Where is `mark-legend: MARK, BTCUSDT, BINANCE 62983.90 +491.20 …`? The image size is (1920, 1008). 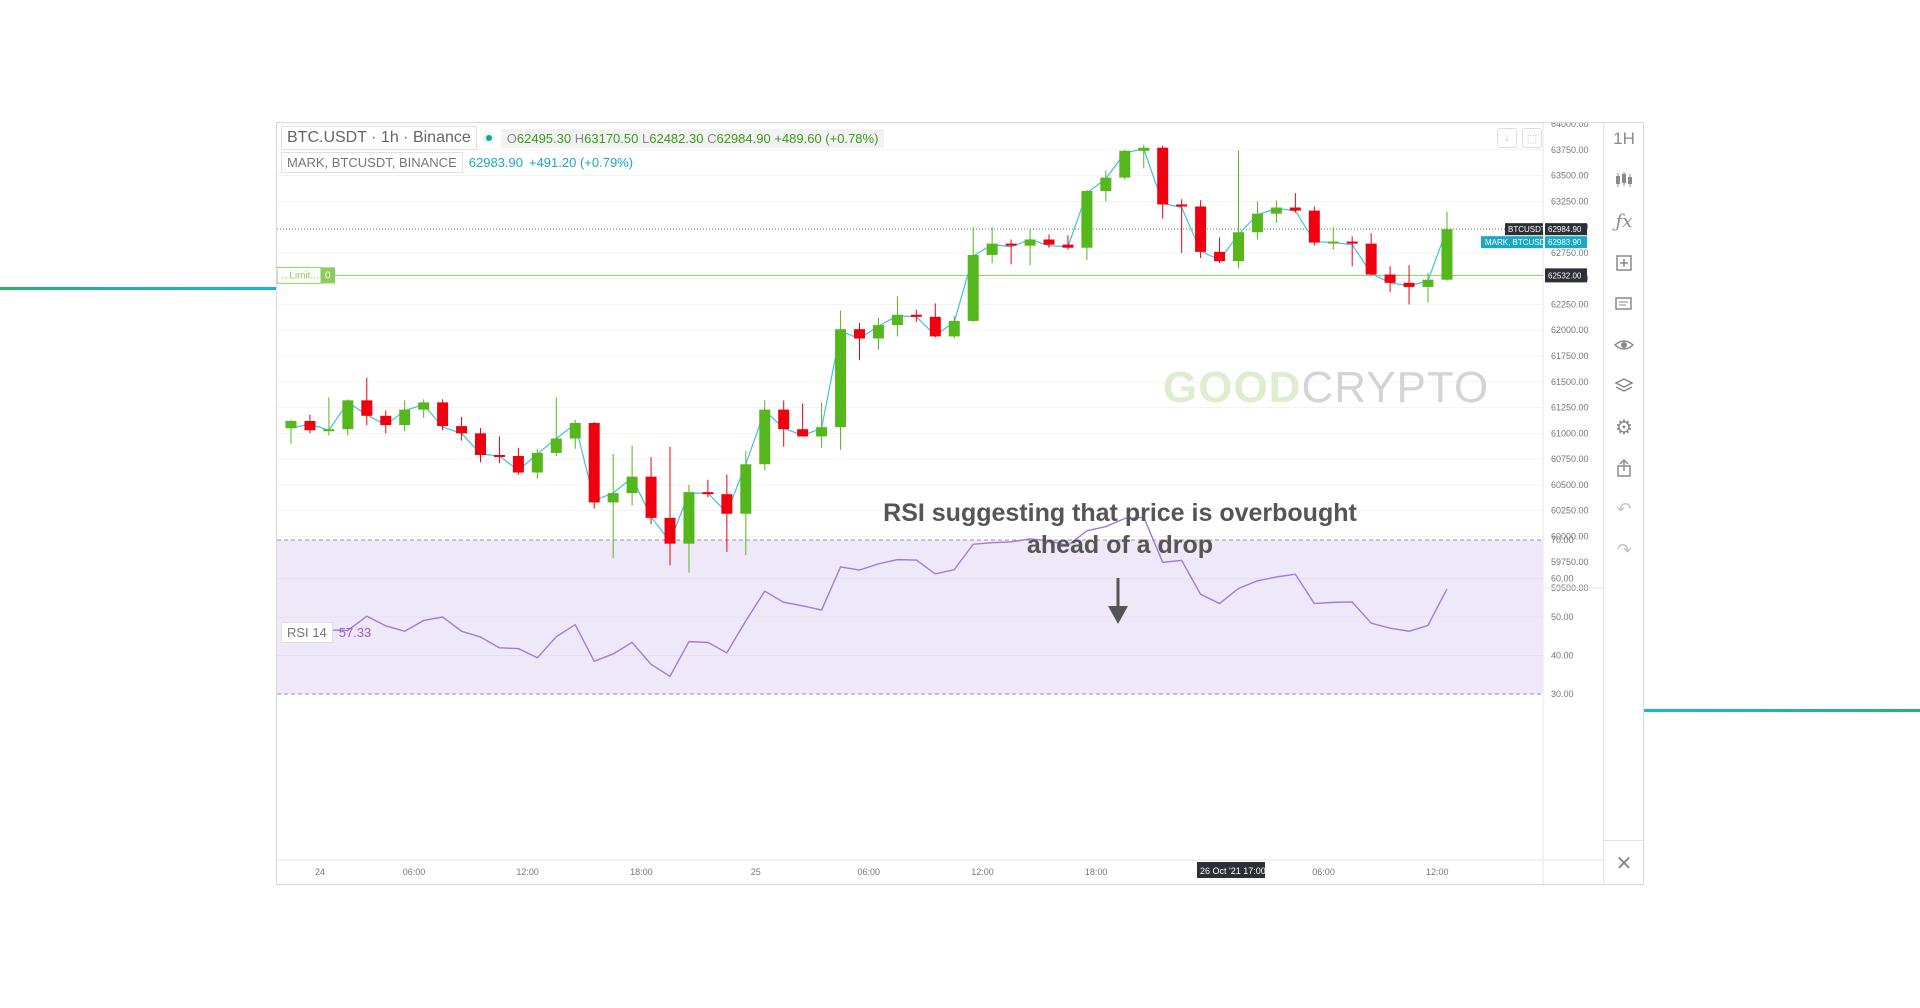 mark-legend: MARK, BTCUSDT, BINANCE 62983.90 +491.20 … is located at coordinates (457, 162).